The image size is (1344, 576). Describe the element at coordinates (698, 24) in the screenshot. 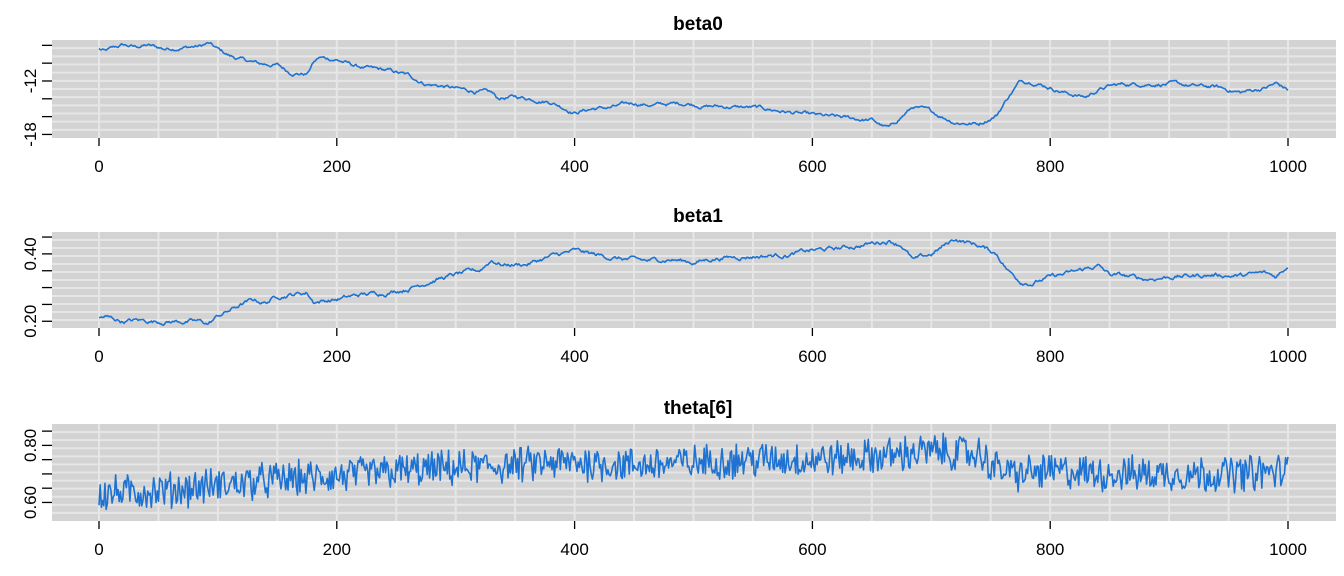

I see `panel-title: beta0` at that location.